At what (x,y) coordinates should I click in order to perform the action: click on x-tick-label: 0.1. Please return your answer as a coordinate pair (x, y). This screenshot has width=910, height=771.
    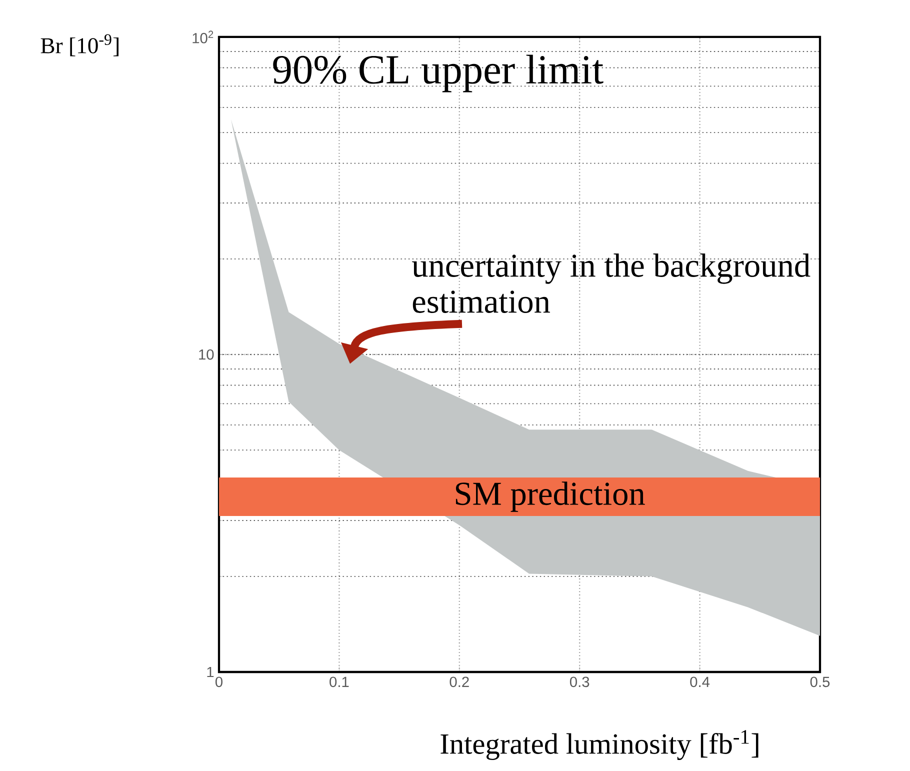
    Looking at the image, I should click on (339, 682).